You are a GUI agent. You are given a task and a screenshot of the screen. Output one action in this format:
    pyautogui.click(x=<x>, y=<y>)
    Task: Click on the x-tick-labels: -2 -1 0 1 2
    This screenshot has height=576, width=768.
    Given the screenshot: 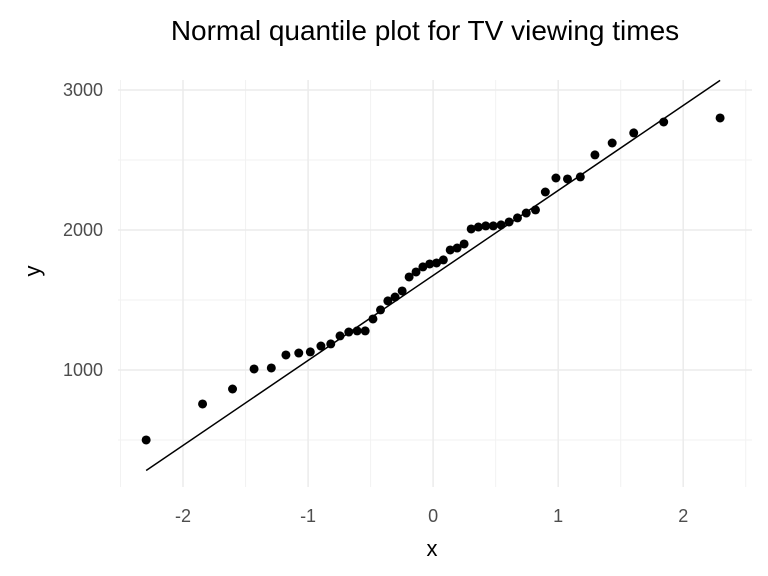 What is the action you would take?
    pyautogui.click(x=431, y=516)
    